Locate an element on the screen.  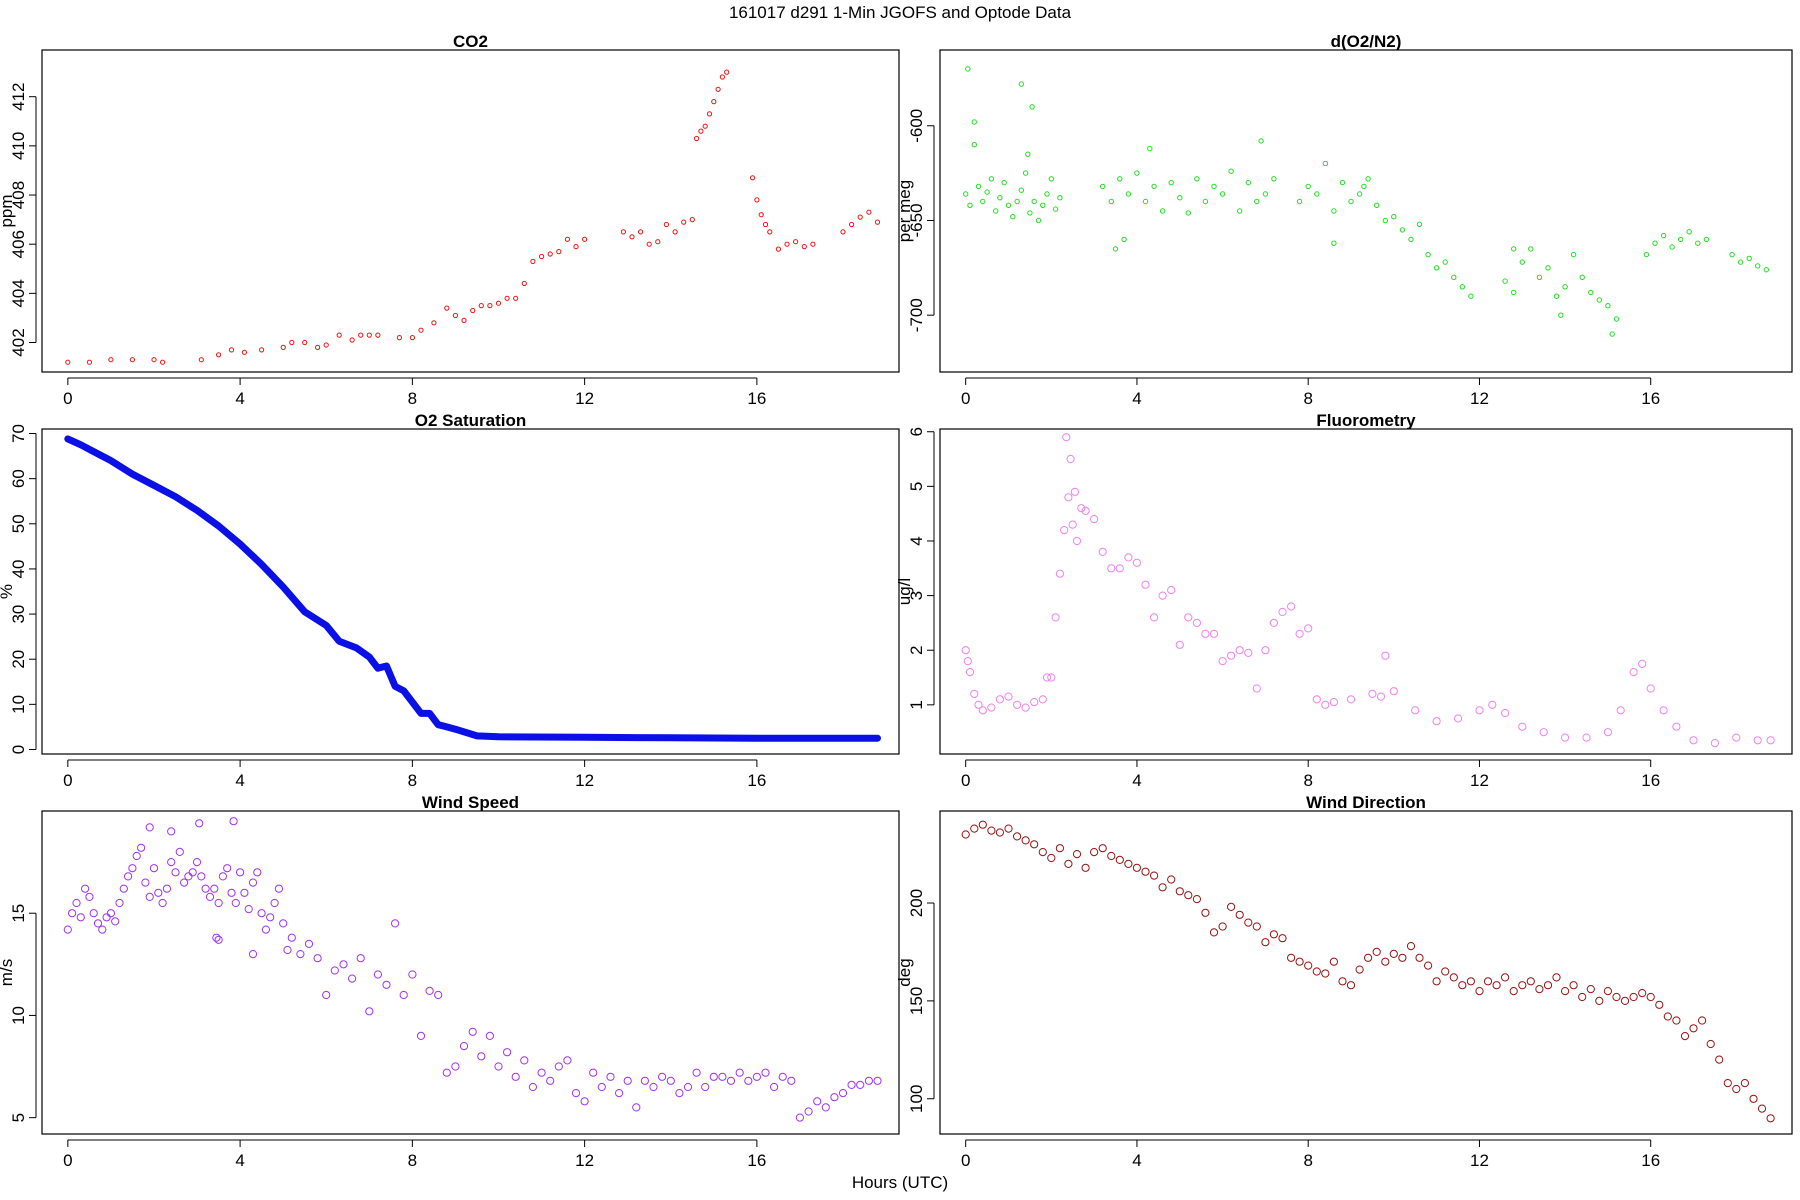
y-tick-label: 3 is located at coordinates (916, 595).